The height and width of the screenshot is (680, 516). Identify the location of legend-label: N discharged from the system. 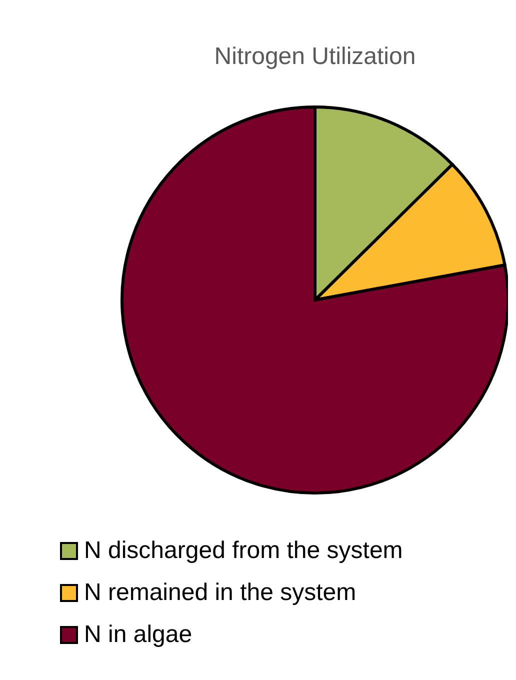
(243, 551).